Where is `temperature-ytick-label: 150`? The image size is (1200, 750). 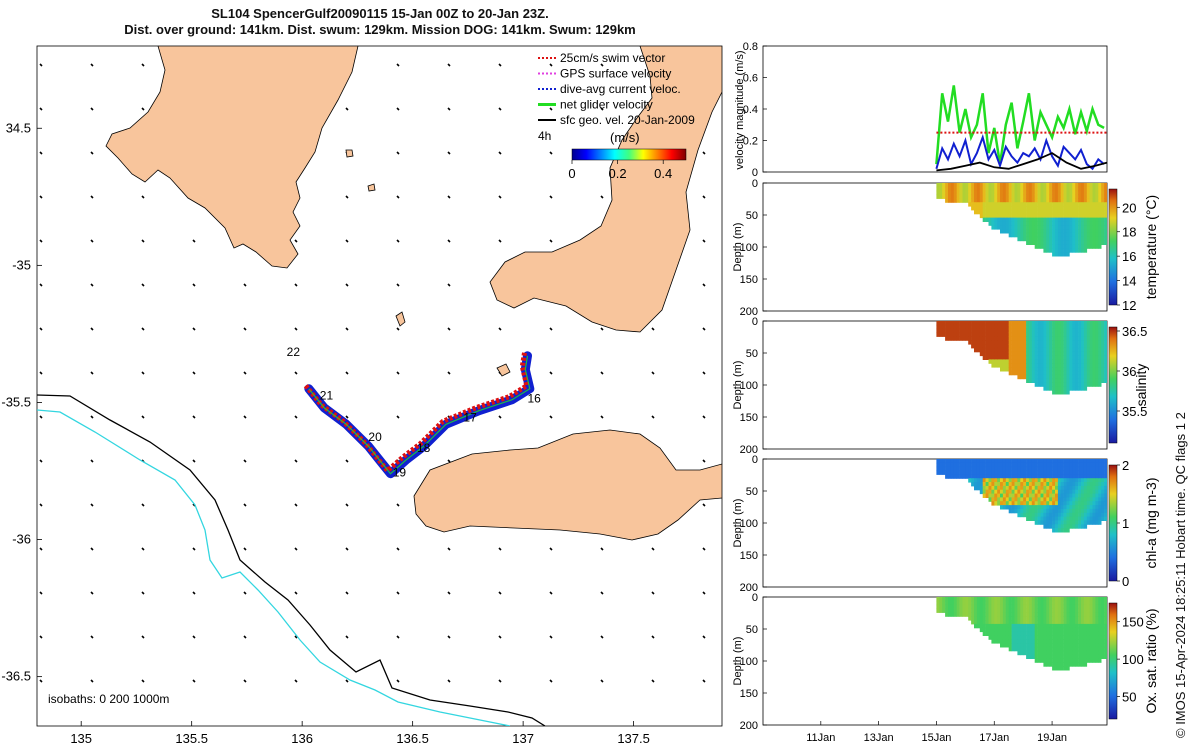
temperature-ytick-label: 150 is located at coordinates (749, 280).